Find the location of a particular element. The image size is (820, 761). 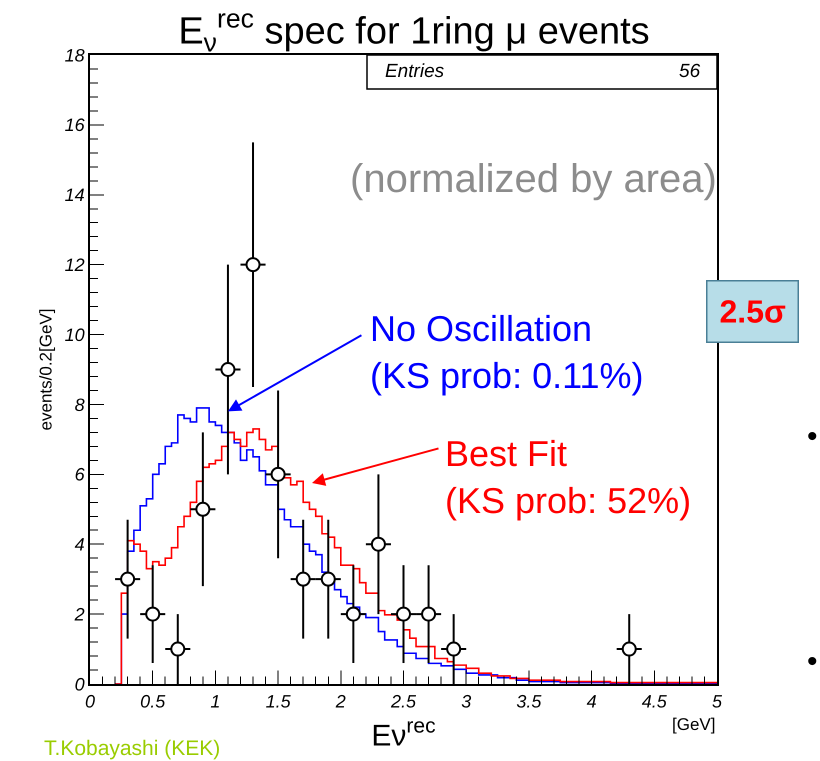

x-tick-label: 3 is located at coordinates (466, 701).